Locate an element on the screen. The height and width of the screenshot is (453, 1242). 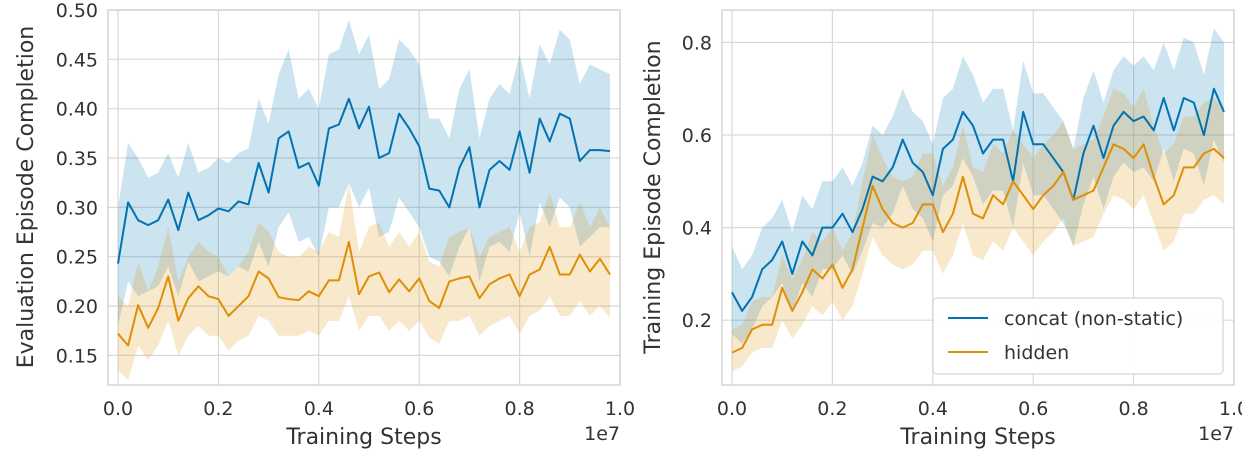
legend: concat (non-static) hidden is located at coordinates (1078, 336).